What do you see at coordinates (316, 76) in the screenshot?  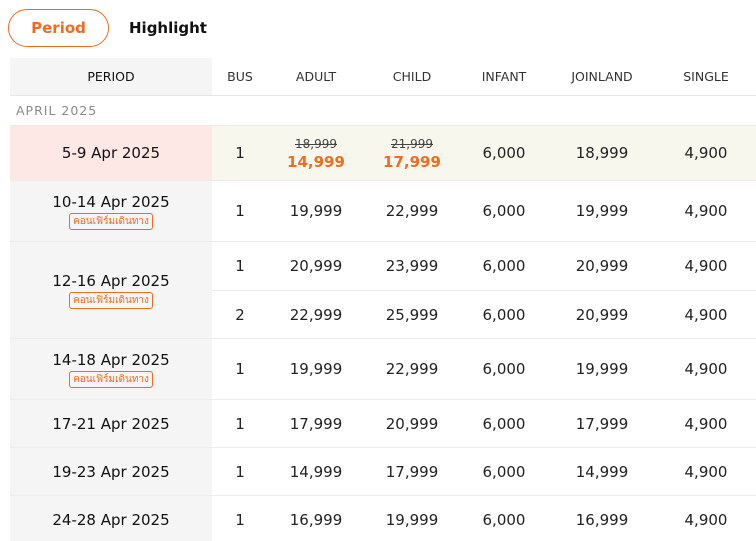 I see `header-adult: ADULT` at bounding box center [316, 76].